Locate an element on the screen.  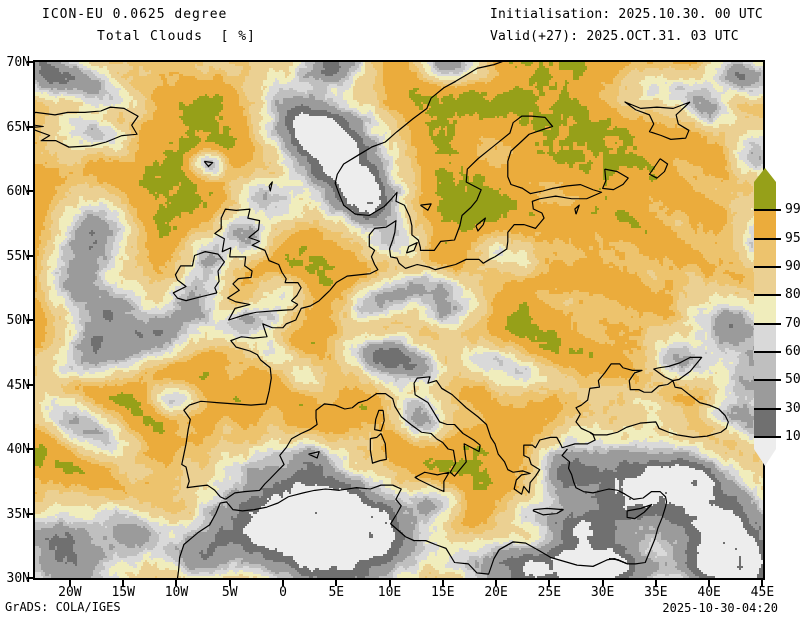
x-axis-label: 40E is located at coordinates (709, 592).